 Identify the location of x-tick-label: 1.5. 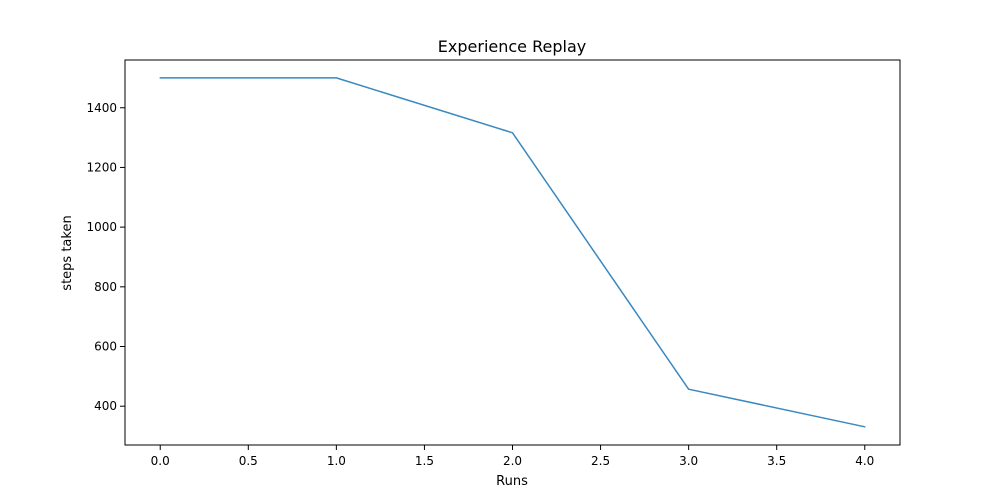
(424, 461).